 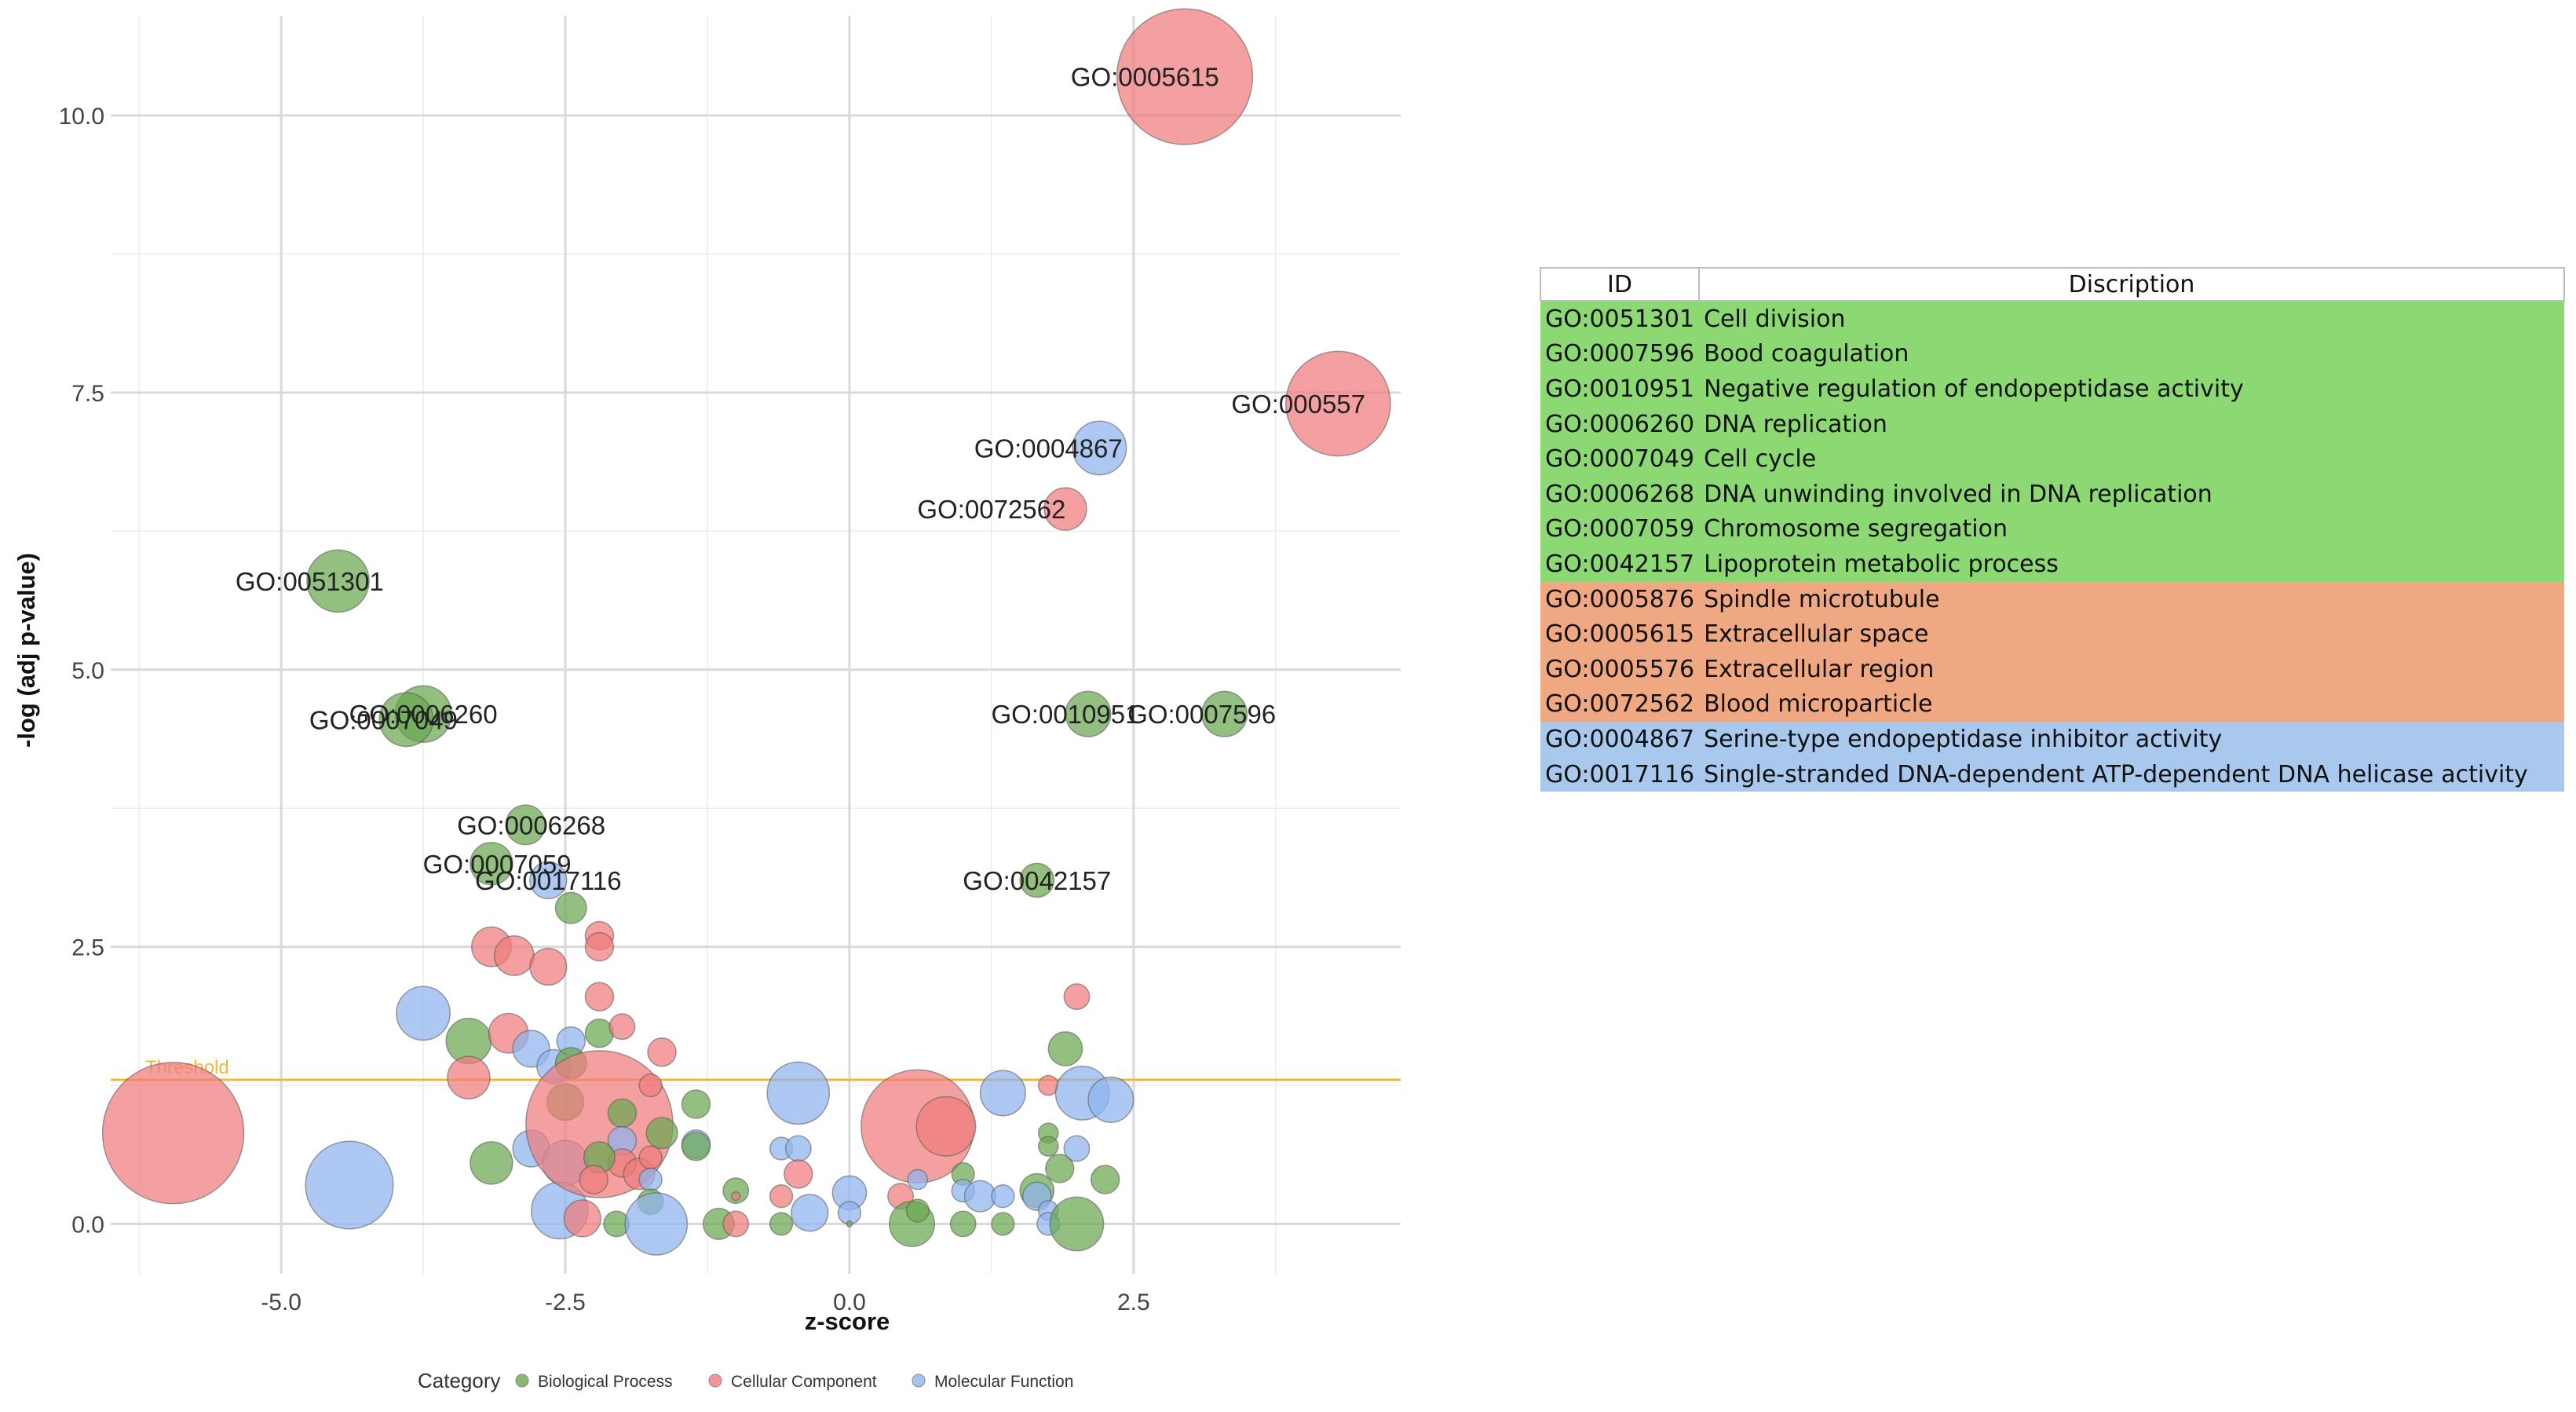 I want to click on table-row: GO:0005876 Spindle microtubule, so click(x=2052, y=599).